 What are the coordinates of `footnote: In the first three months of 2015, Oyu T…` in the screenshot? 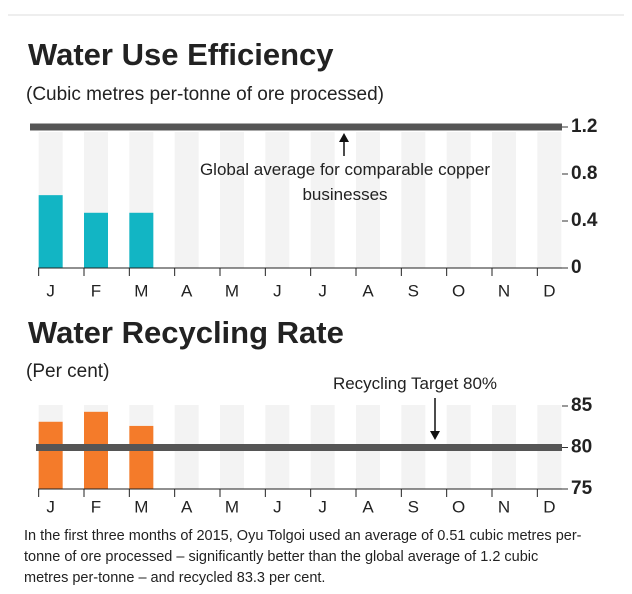 It's located at (303, 557).